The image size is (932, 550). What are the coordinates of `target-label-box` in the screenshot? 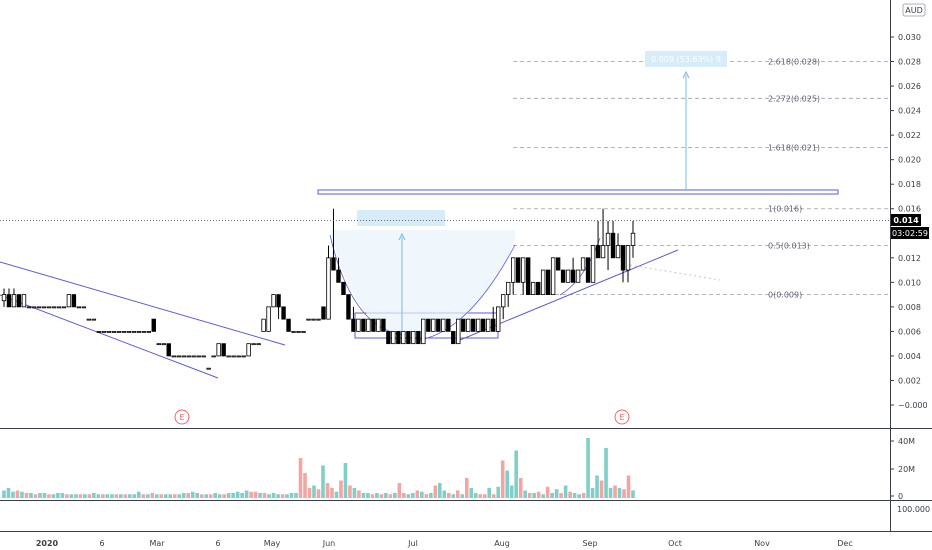 It's located at (686, 59).